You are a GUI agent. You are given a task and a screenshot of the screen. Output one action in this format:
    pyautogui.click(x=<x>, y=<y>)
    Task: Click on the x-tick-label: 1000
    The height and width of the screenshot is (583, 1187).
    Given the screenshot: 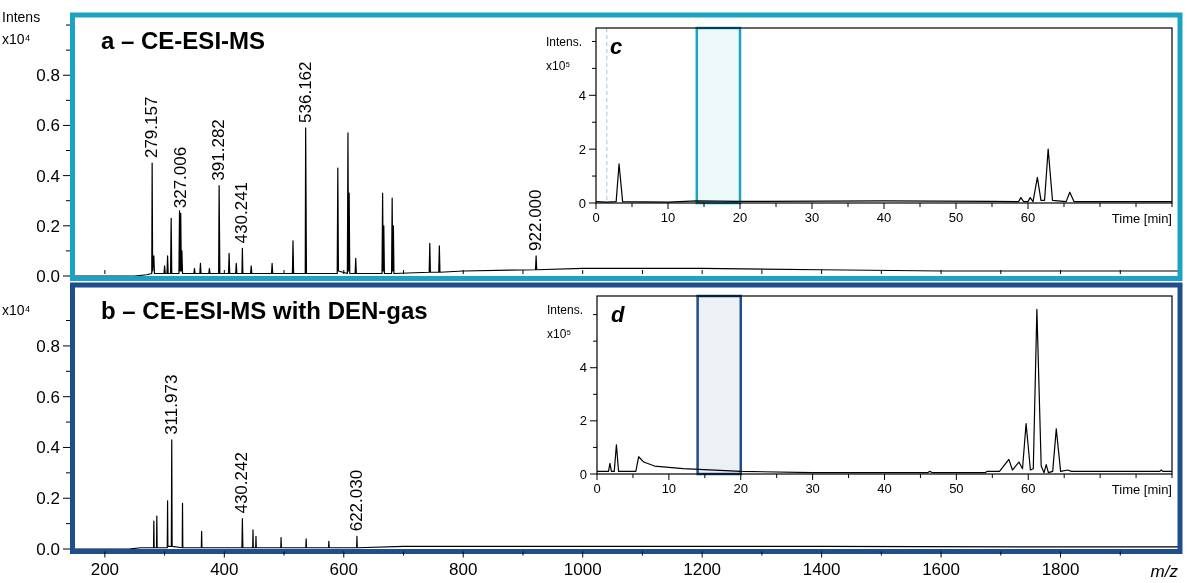 What is the action you would take?
    pyautogui.click(x=582, y=569)
    